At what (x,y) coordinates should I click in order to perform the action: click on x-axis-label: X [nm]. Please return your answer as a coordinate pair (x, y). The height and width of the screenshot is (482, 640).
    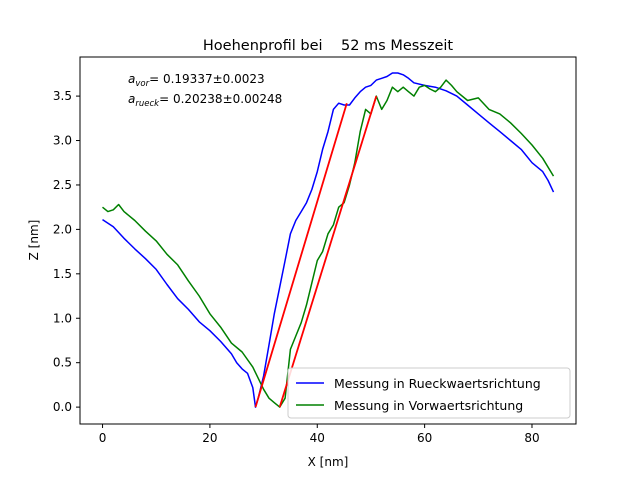
    Looking at the image, I should click on (328, 462).